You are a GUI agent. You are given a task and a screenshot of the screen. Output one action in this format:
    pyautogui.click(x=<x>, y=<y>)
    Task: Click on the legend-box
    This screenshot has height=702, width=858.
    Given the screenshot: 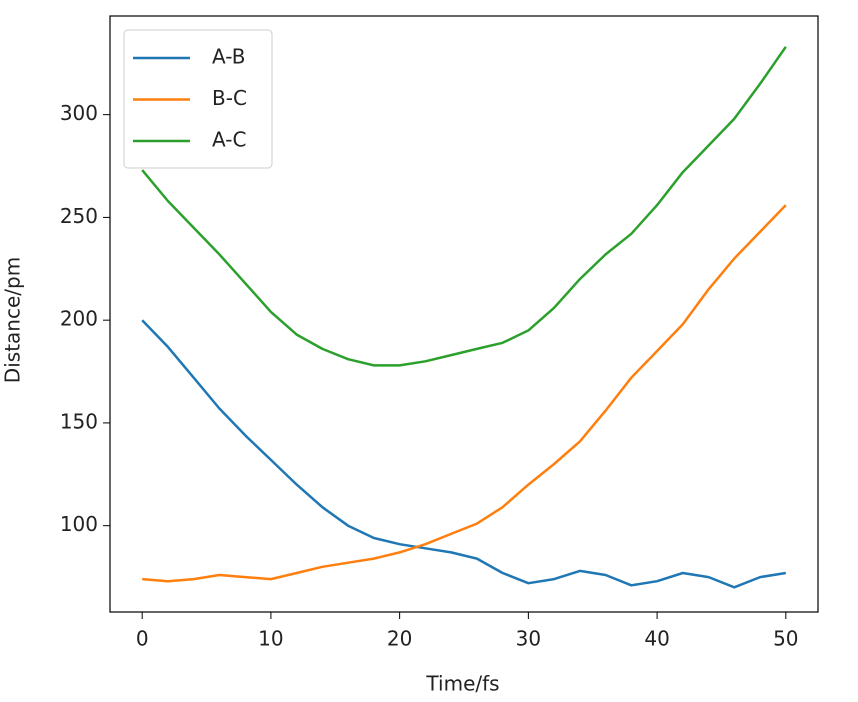 What is the action you would take?
    pyautogui.click(x=198, y=99)
    